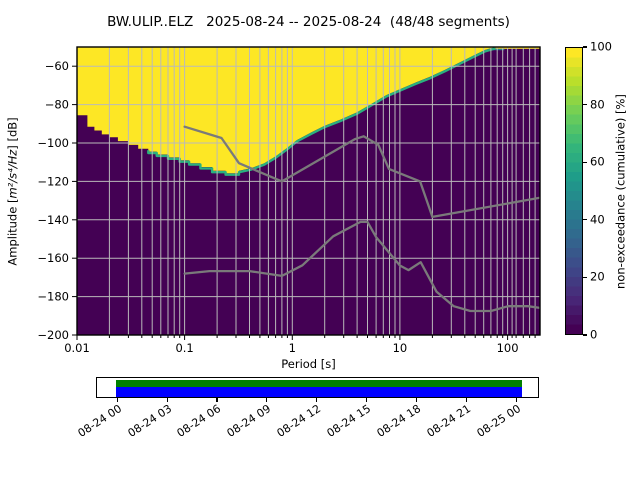 The width and height of the screenshot is (640, 480). What do you see at coordinates (308, 364) in the screenshot?
I see `x-axis-label: Period [s]` at bounding box center [308, 364].